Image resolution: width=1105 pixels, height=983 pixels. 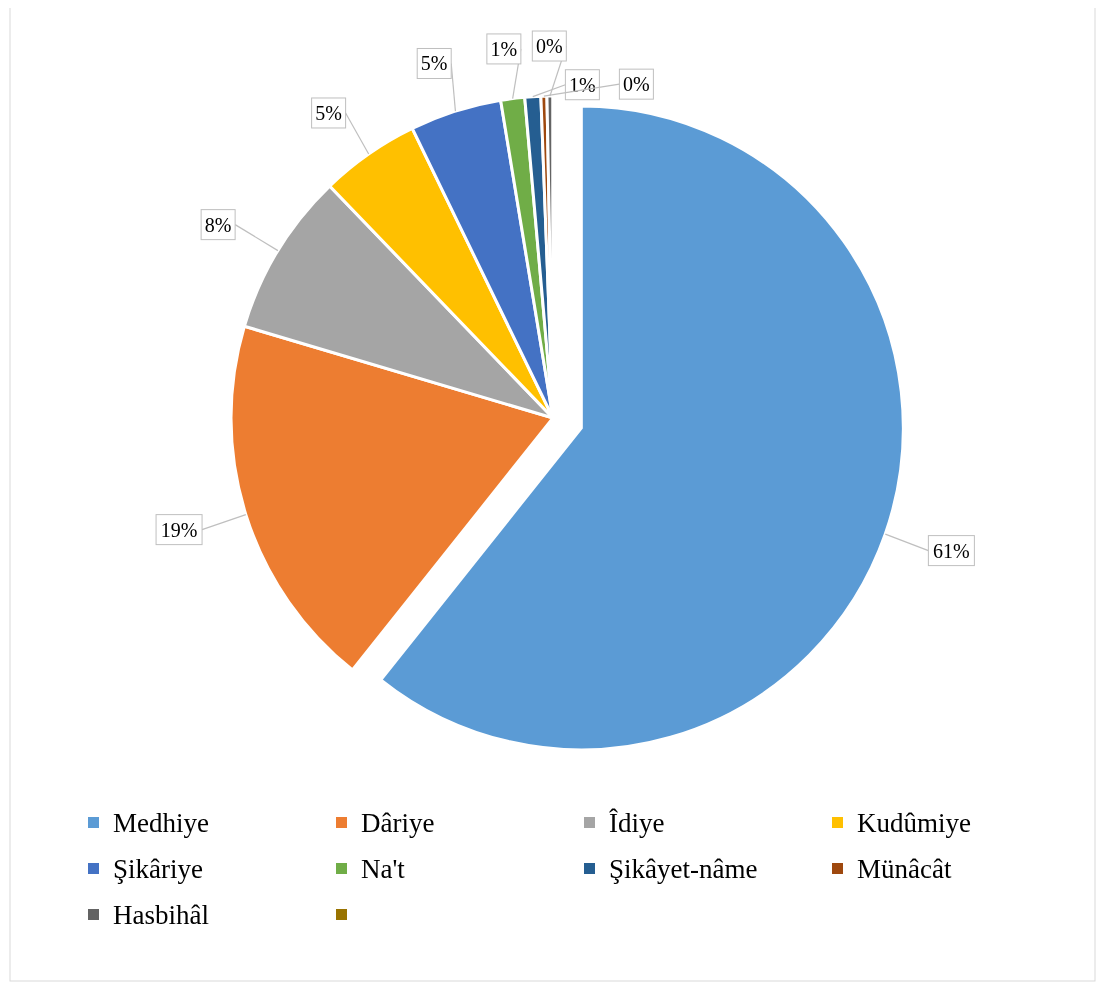 What do you see at coordinates (904, 869) in the screenshot?
I see `legend-label: Münâcât` at bounding box center [904, 869].